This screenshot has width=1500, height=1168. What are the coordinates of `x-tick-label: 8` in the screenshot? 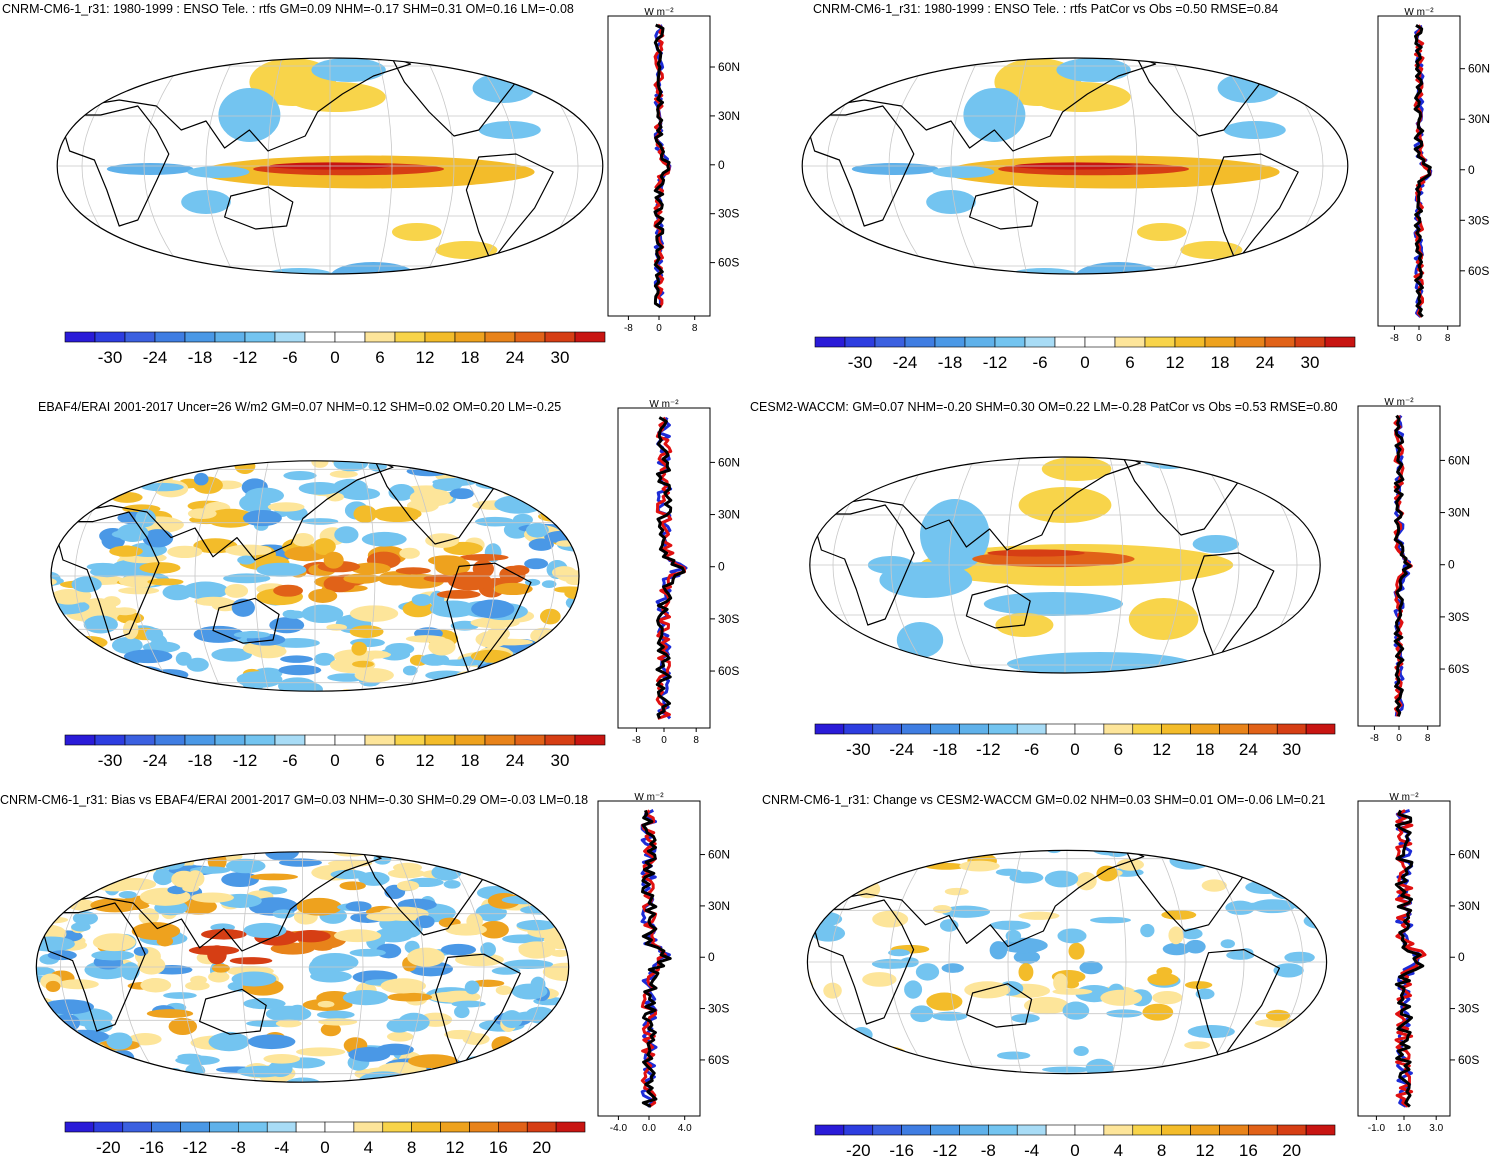 It's located at (1428, 738).